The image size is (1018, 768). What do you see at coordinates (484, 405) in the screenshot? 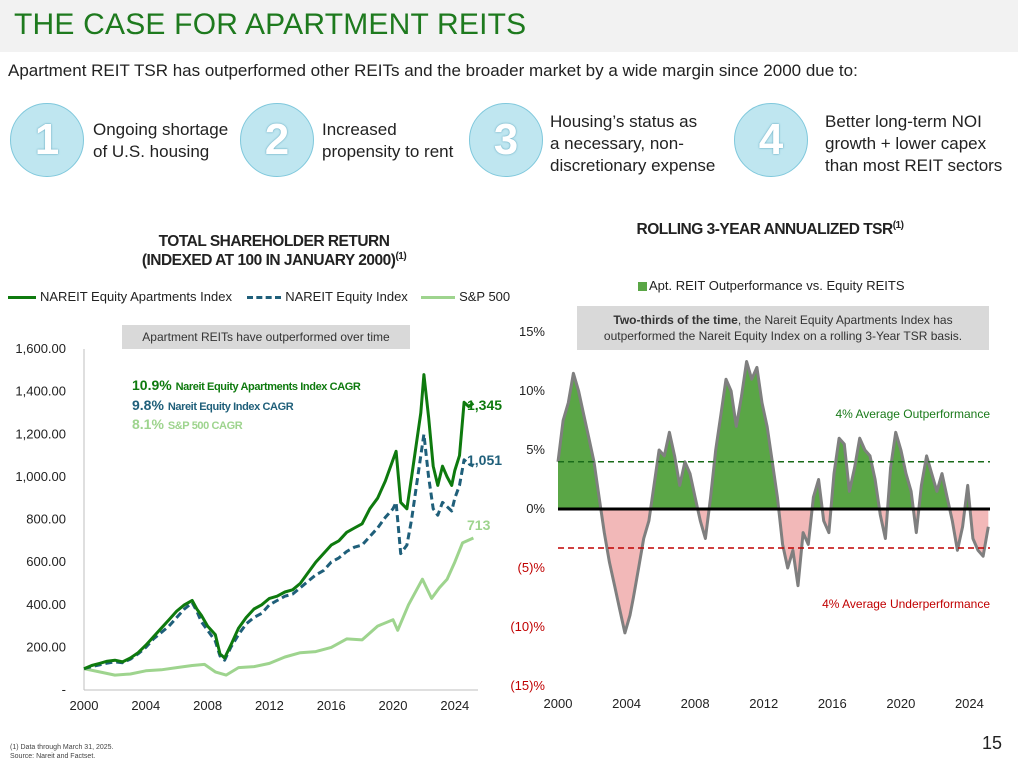
I see `series-end-label: 1,345` at bounding box center [484, 405].